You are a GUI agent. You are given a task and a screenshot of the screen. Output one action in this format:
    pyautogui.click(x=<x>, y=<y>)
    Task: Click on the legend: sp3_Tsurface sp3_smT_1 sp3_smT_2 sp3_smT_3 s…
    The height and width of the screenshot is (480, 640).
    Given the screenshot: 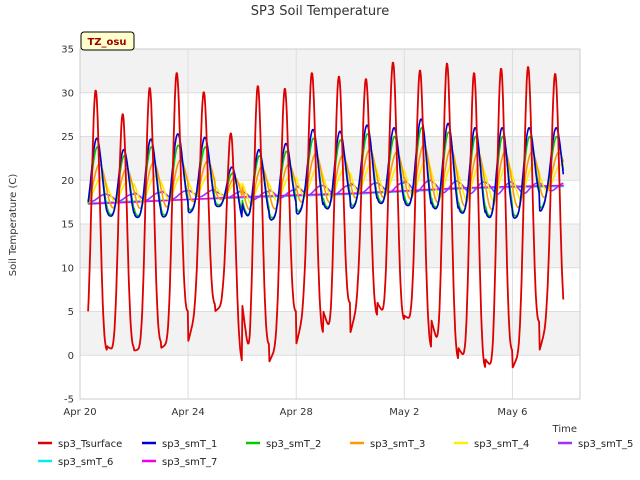 What is the action you would take?
    pyautogui.click(x=335, y=453)
    